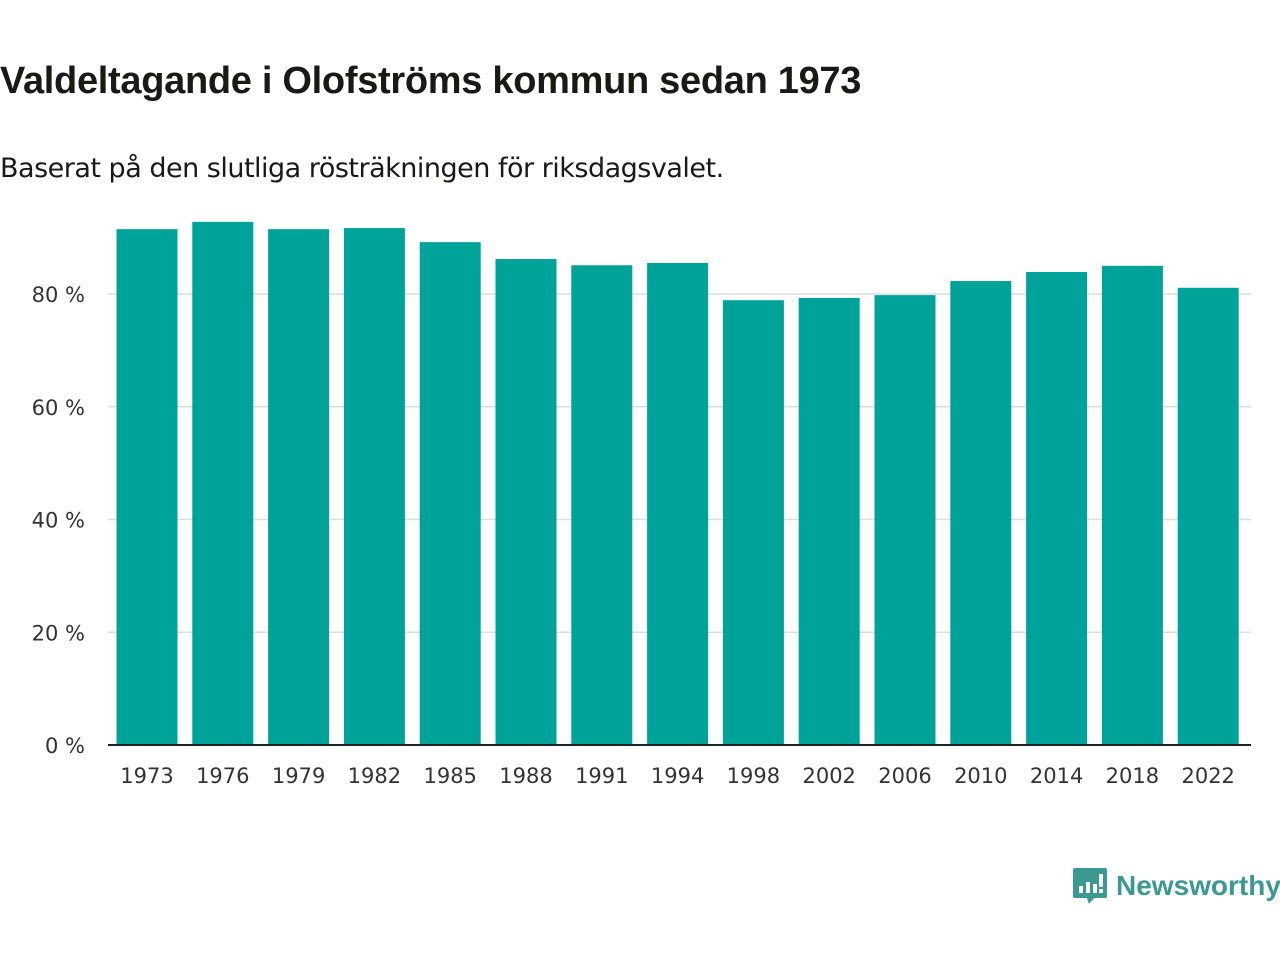  I want to click on y-tick-label: 40 %, so click(58, 521).